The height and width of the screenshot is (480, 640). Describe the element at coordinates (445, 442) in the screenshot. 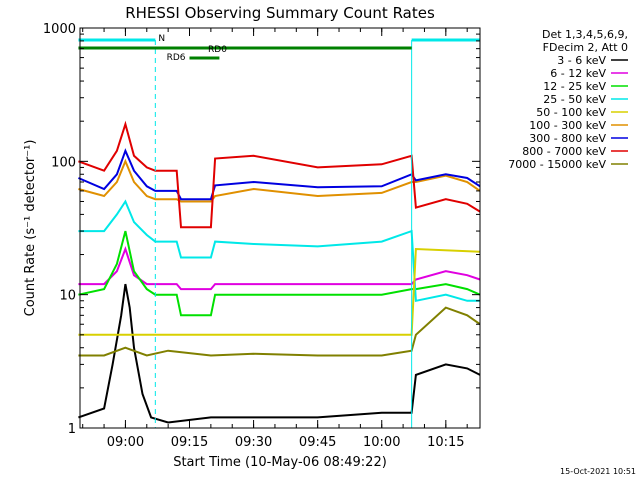

I see `x-tick-label: 10:15` at that location.